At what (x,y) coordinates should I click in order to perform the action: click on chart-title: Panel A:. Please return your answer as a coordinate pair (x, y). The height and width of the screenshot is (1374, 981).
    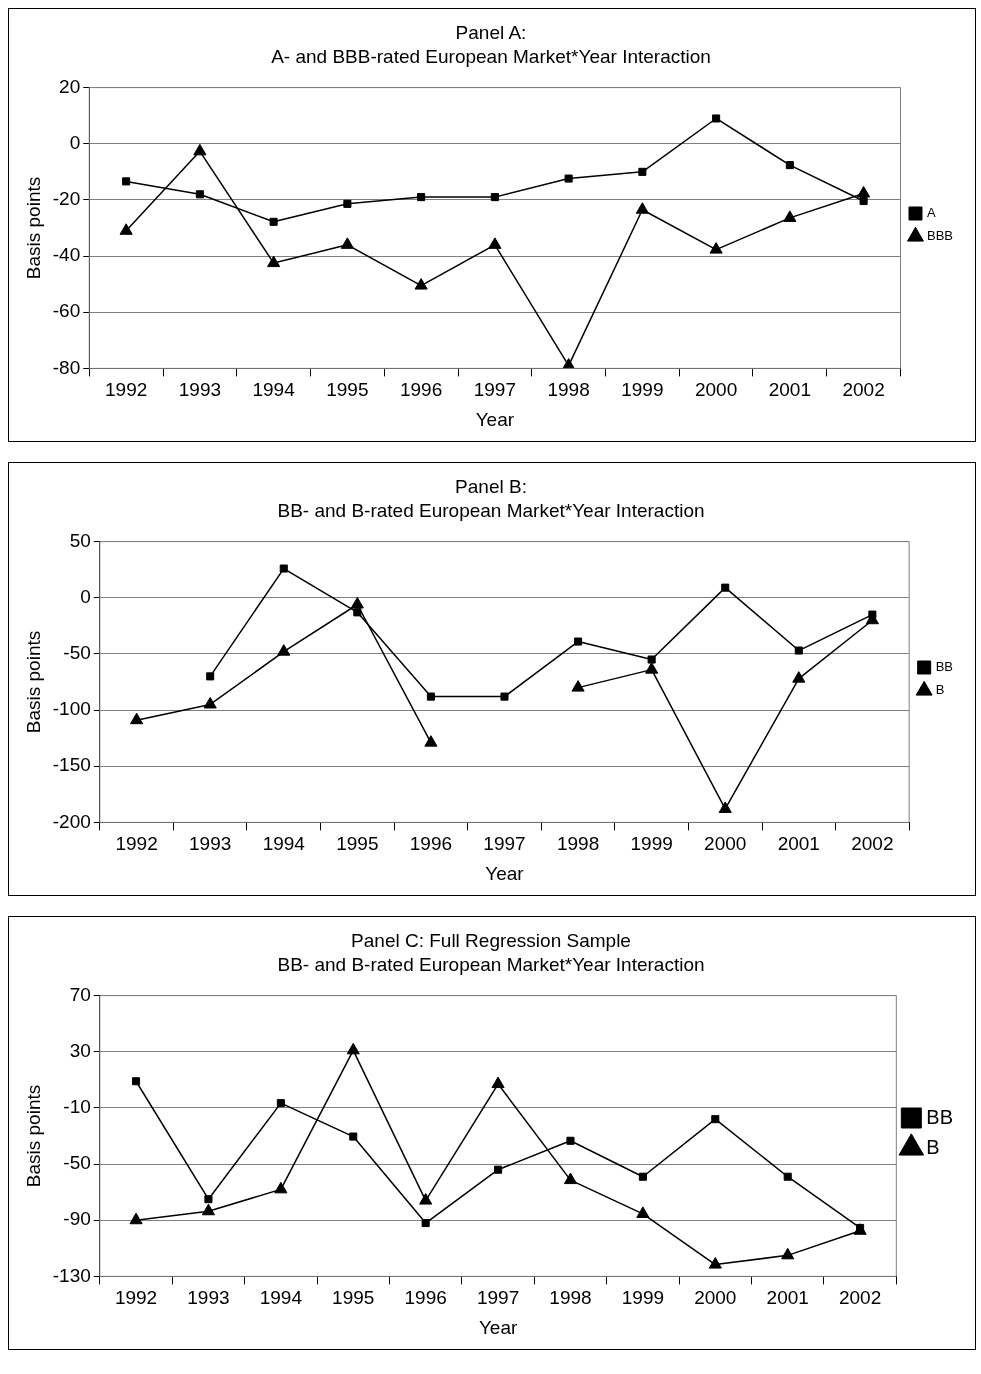
    Looking at the image, I should click on (491, 32).